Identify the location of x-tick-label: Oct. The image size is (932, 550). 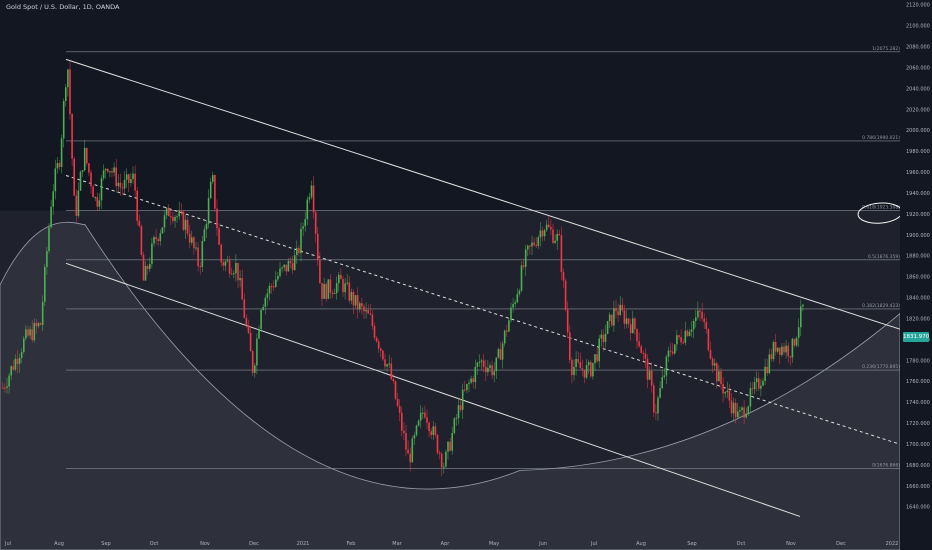
(741, 544).